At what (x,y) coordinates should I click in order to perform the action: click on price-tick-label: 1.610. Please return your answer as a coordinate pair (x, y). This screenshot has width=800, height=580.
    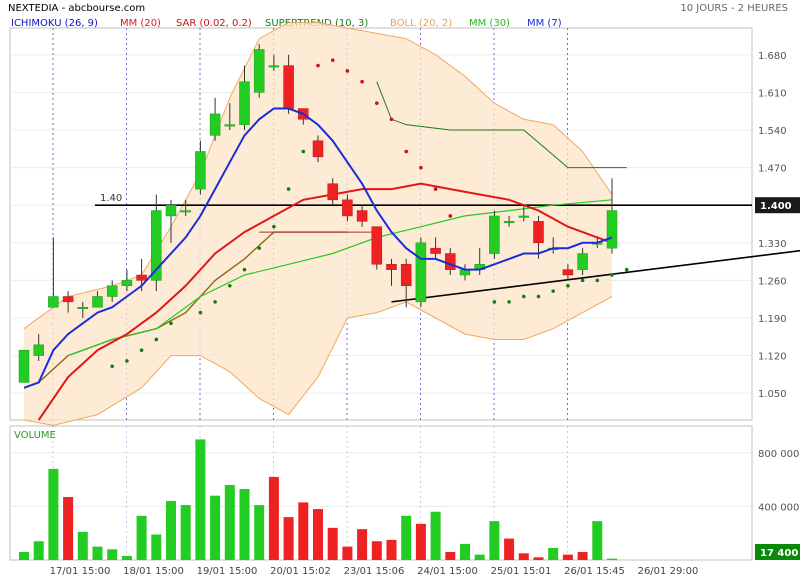
    Looking at the image, I should click on (772, 93).